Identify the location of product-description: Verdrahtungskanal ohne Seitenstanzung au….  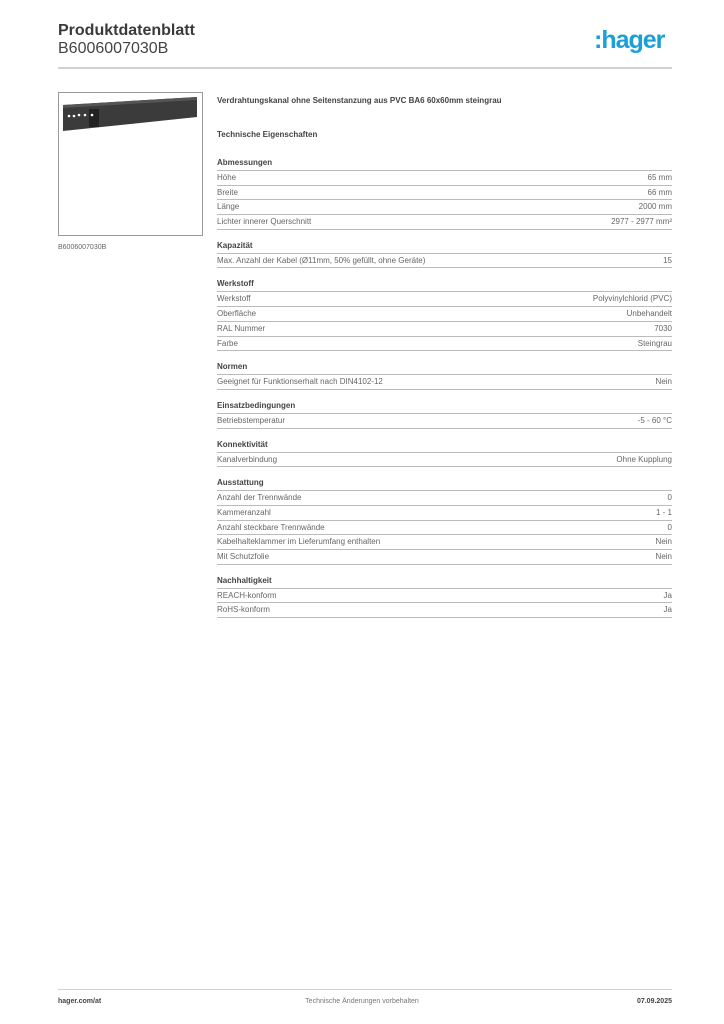
(359, 100).